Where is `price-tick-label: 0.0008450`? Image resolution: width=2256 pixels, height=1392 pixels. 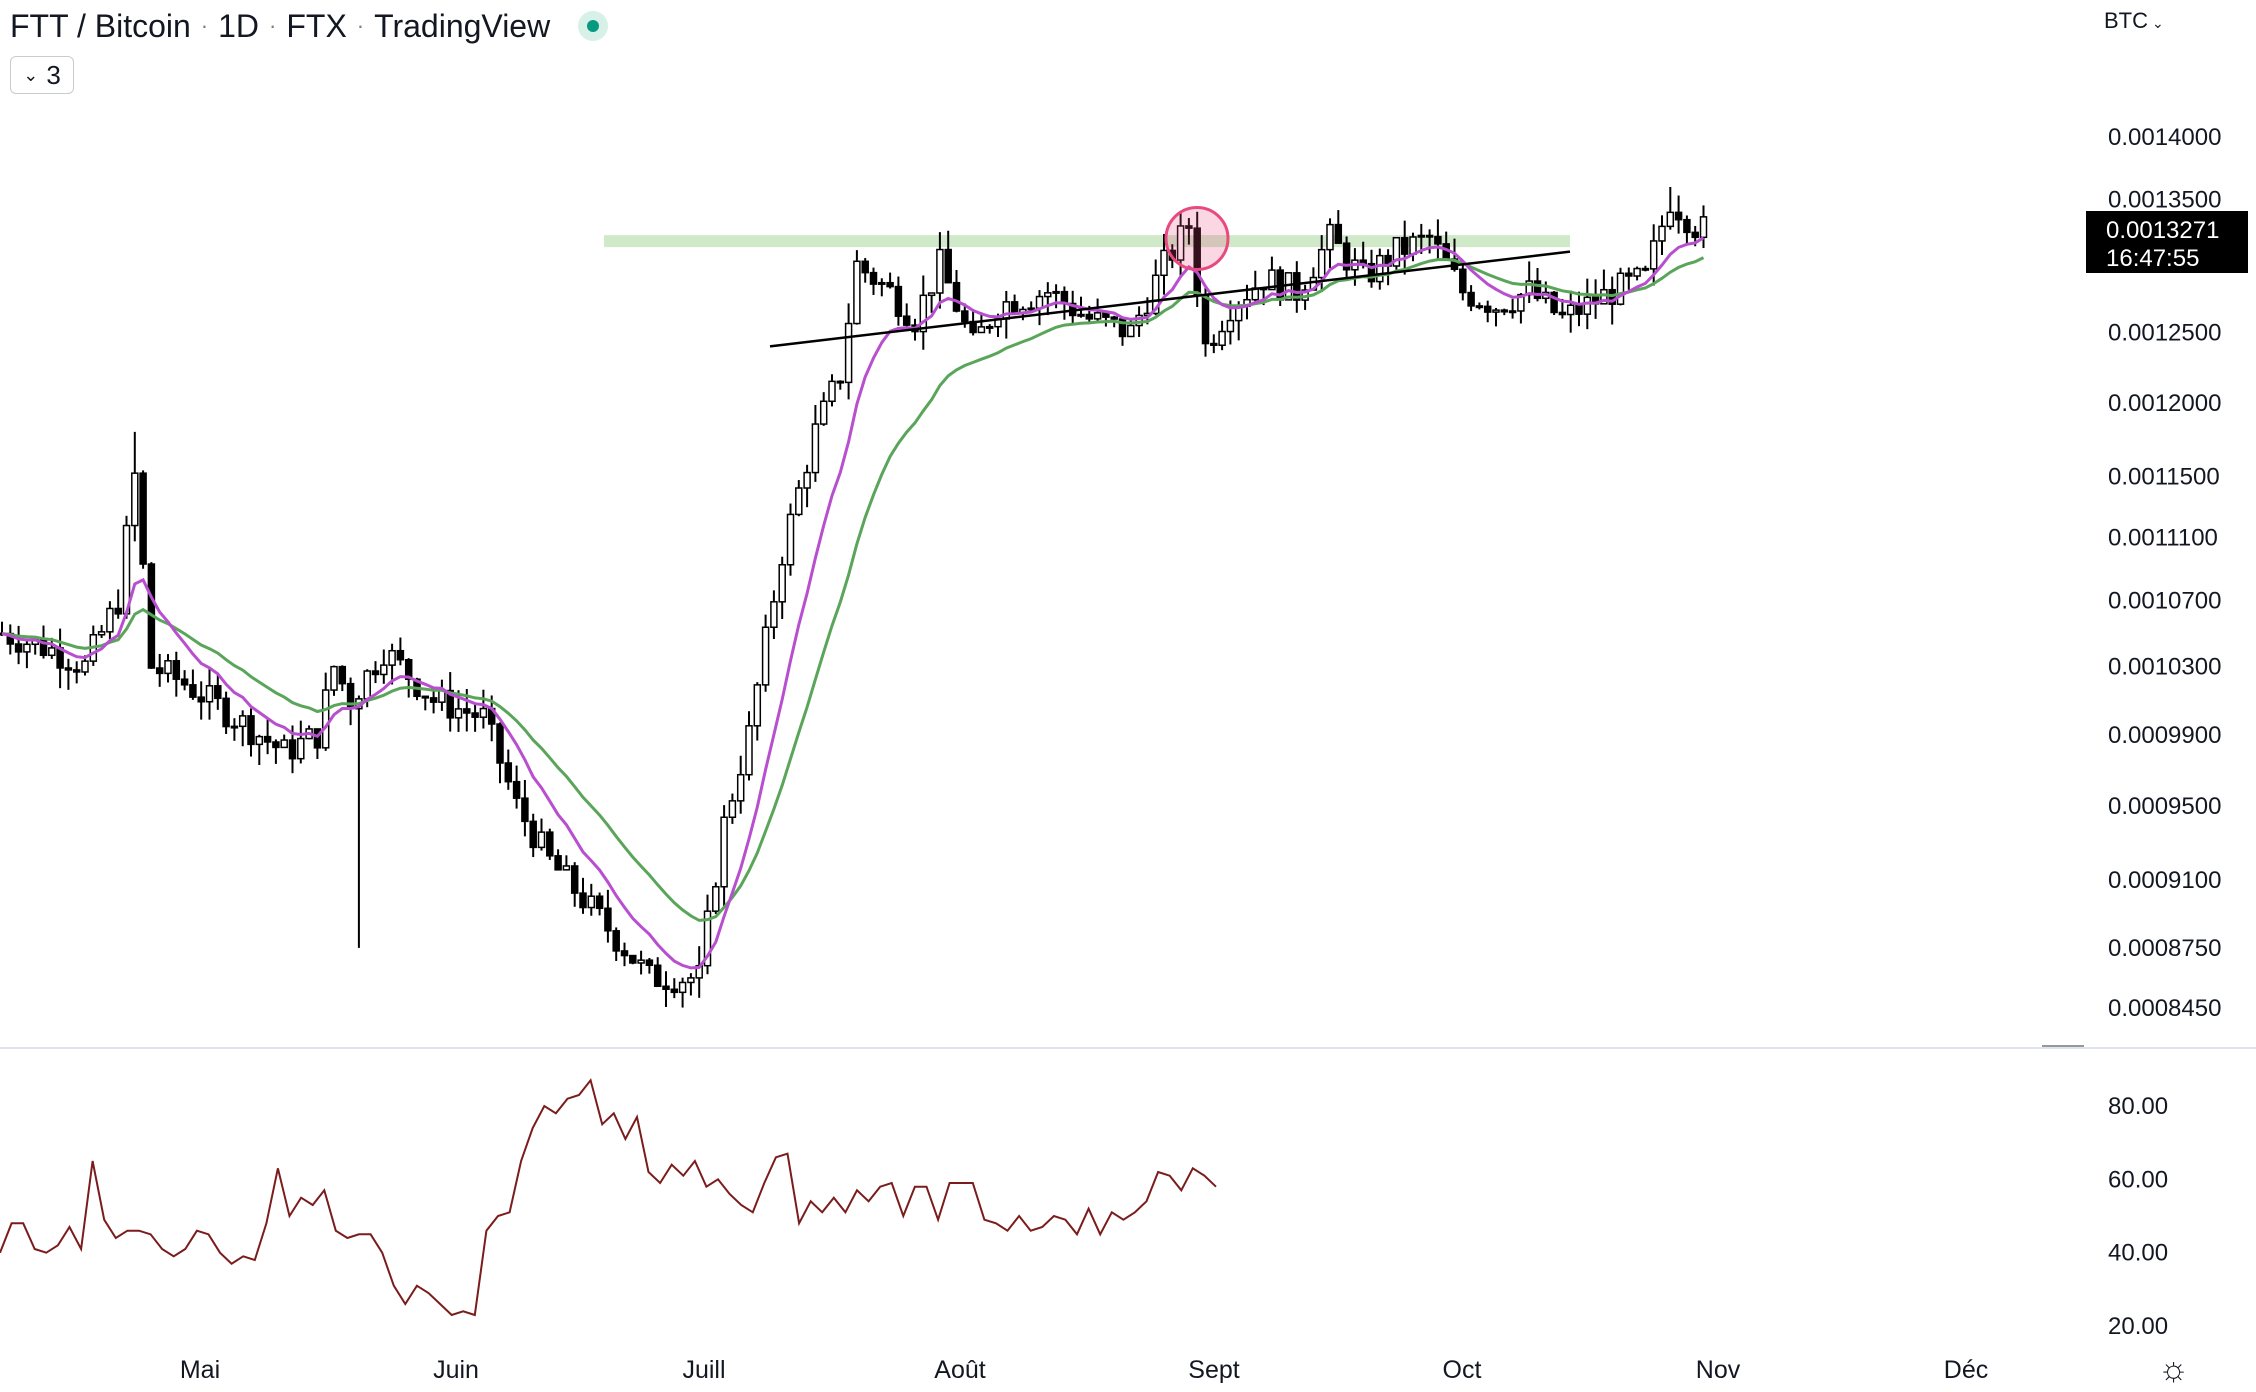 price-tick-label: 0.0008450 is located at coordinates (2164, 1008).